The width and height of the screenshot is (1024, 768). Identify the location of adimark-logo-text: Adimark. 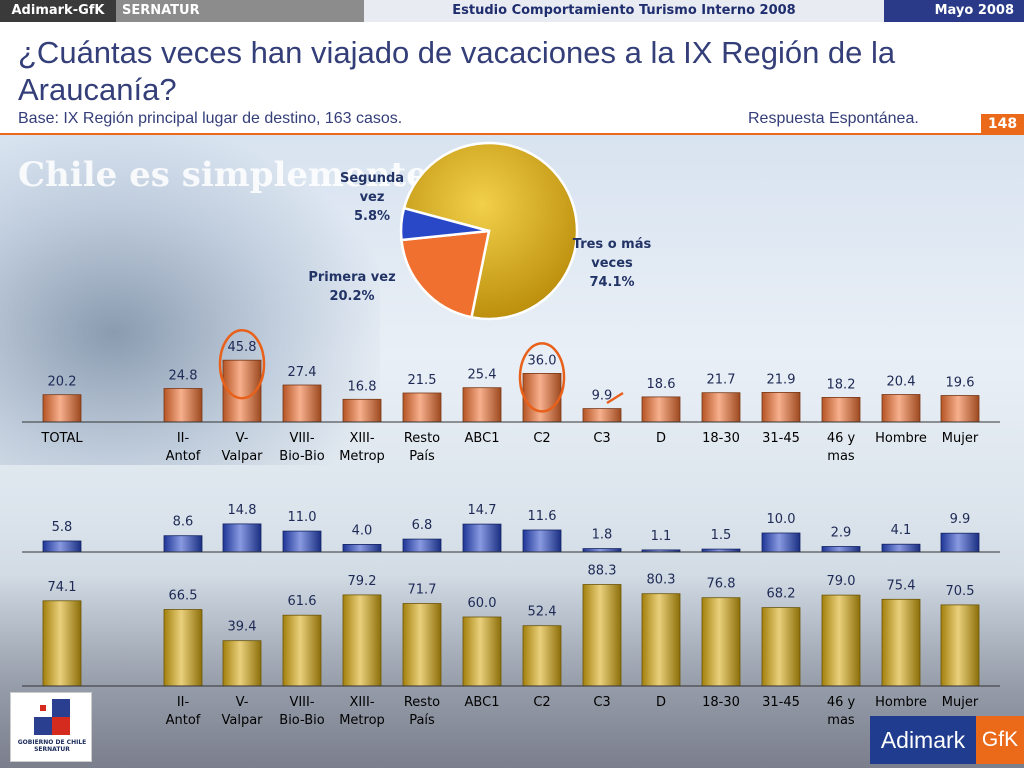
(923, 740).